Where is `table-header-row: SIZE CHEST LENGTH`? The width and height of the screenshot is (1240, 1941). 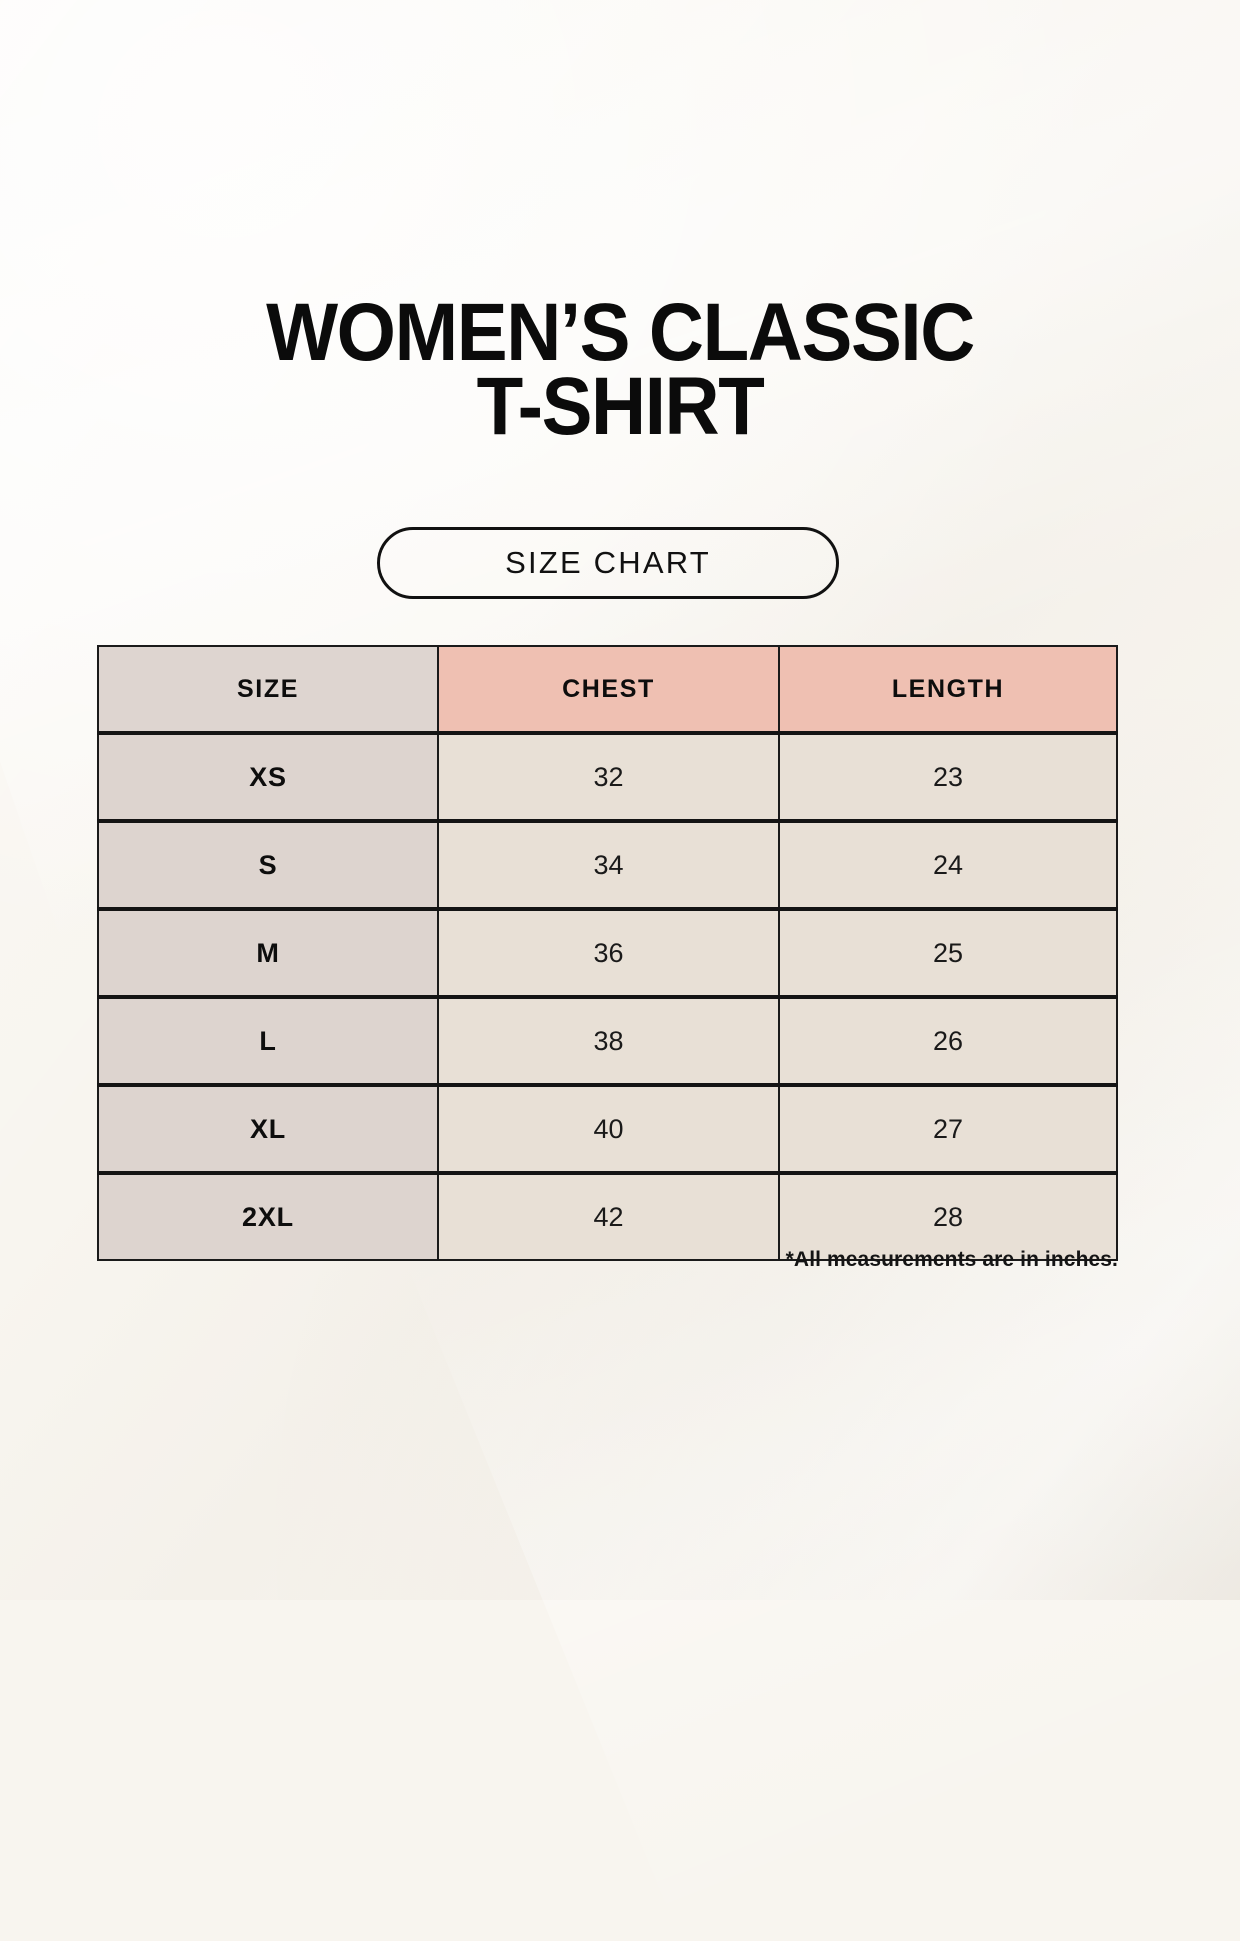 table-header-row: SIZE CHEST LENGTH is located at coordinates (607, 690).